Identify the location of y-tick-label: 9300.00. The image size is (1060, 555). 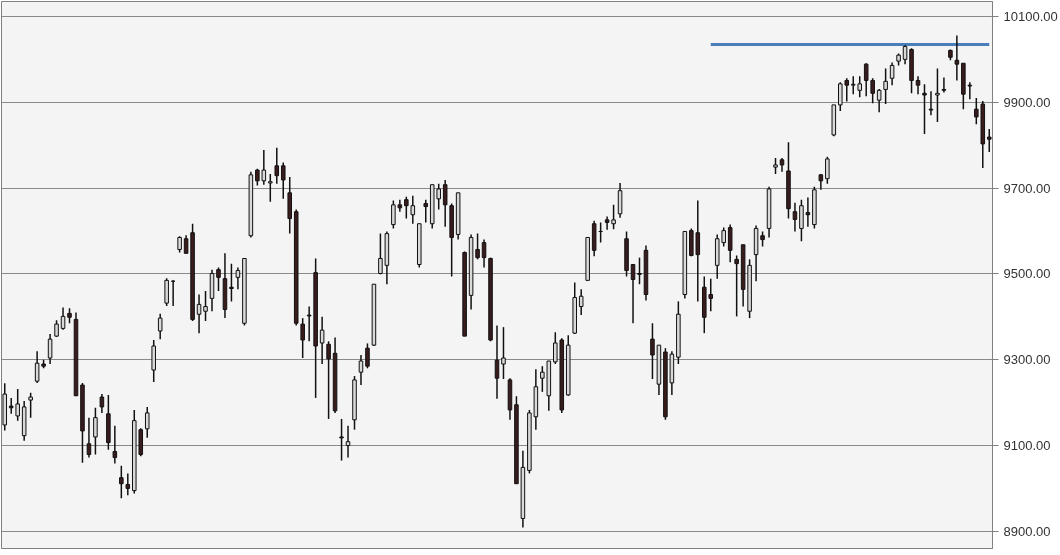
(1027, 360).